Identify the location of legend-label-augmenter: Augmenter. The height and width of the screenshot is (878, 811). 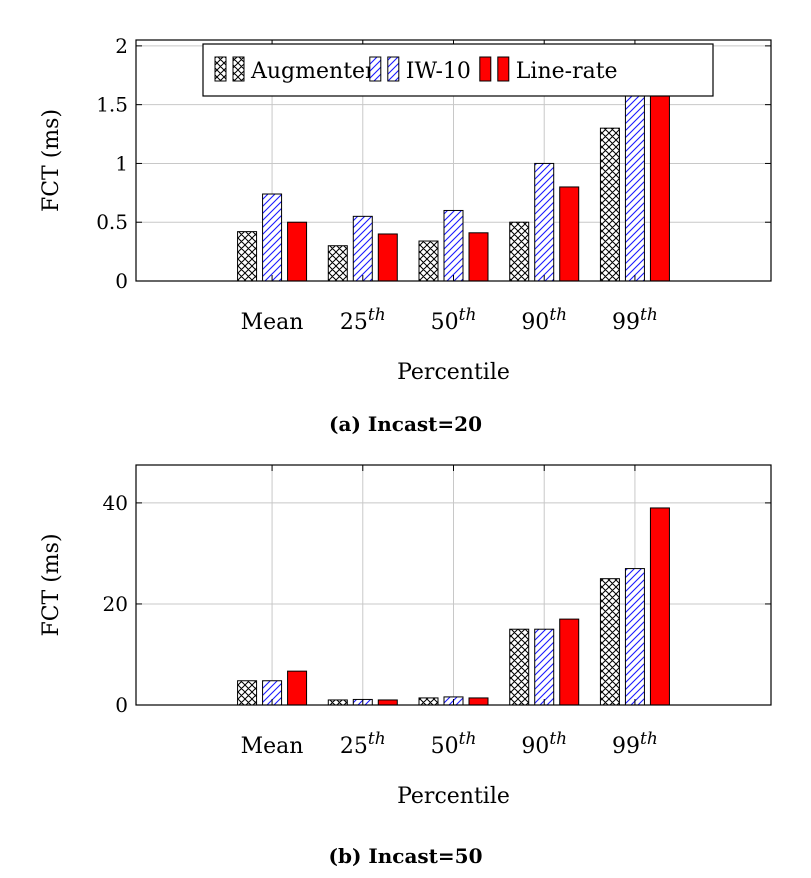
(313, 71).